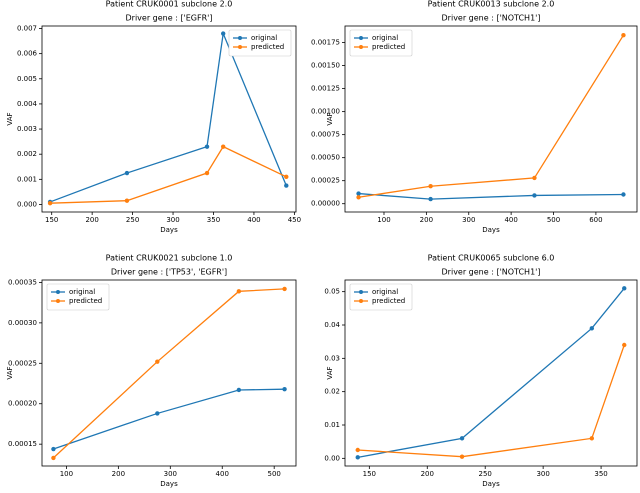 The width and height of the screenshot is (640, 493). What do you see at coordinates (169, 18) in the screenshot?
I see `chart-subtitle: Driver gene : ['EGFR']` at bounding box center [169, 18].